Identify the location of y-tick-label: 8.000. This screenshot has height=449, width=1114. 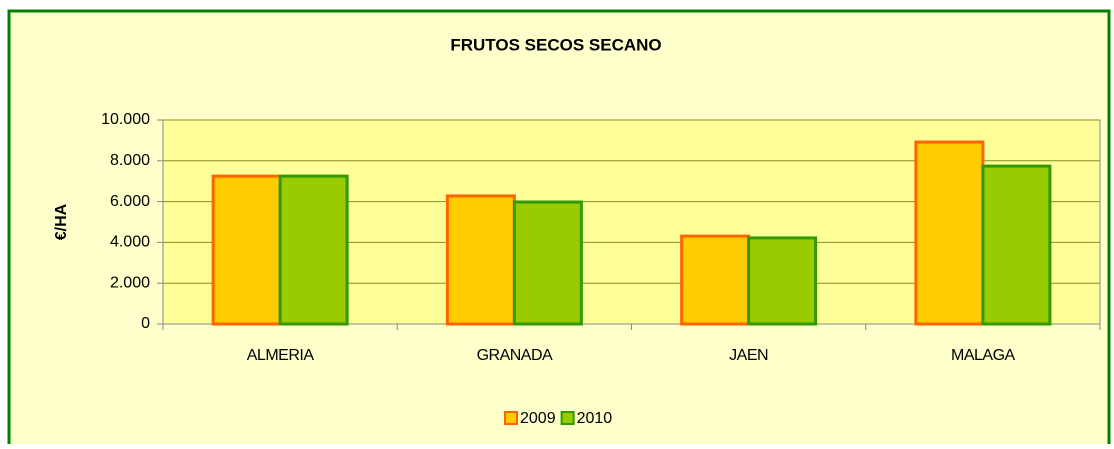
(130, 160).